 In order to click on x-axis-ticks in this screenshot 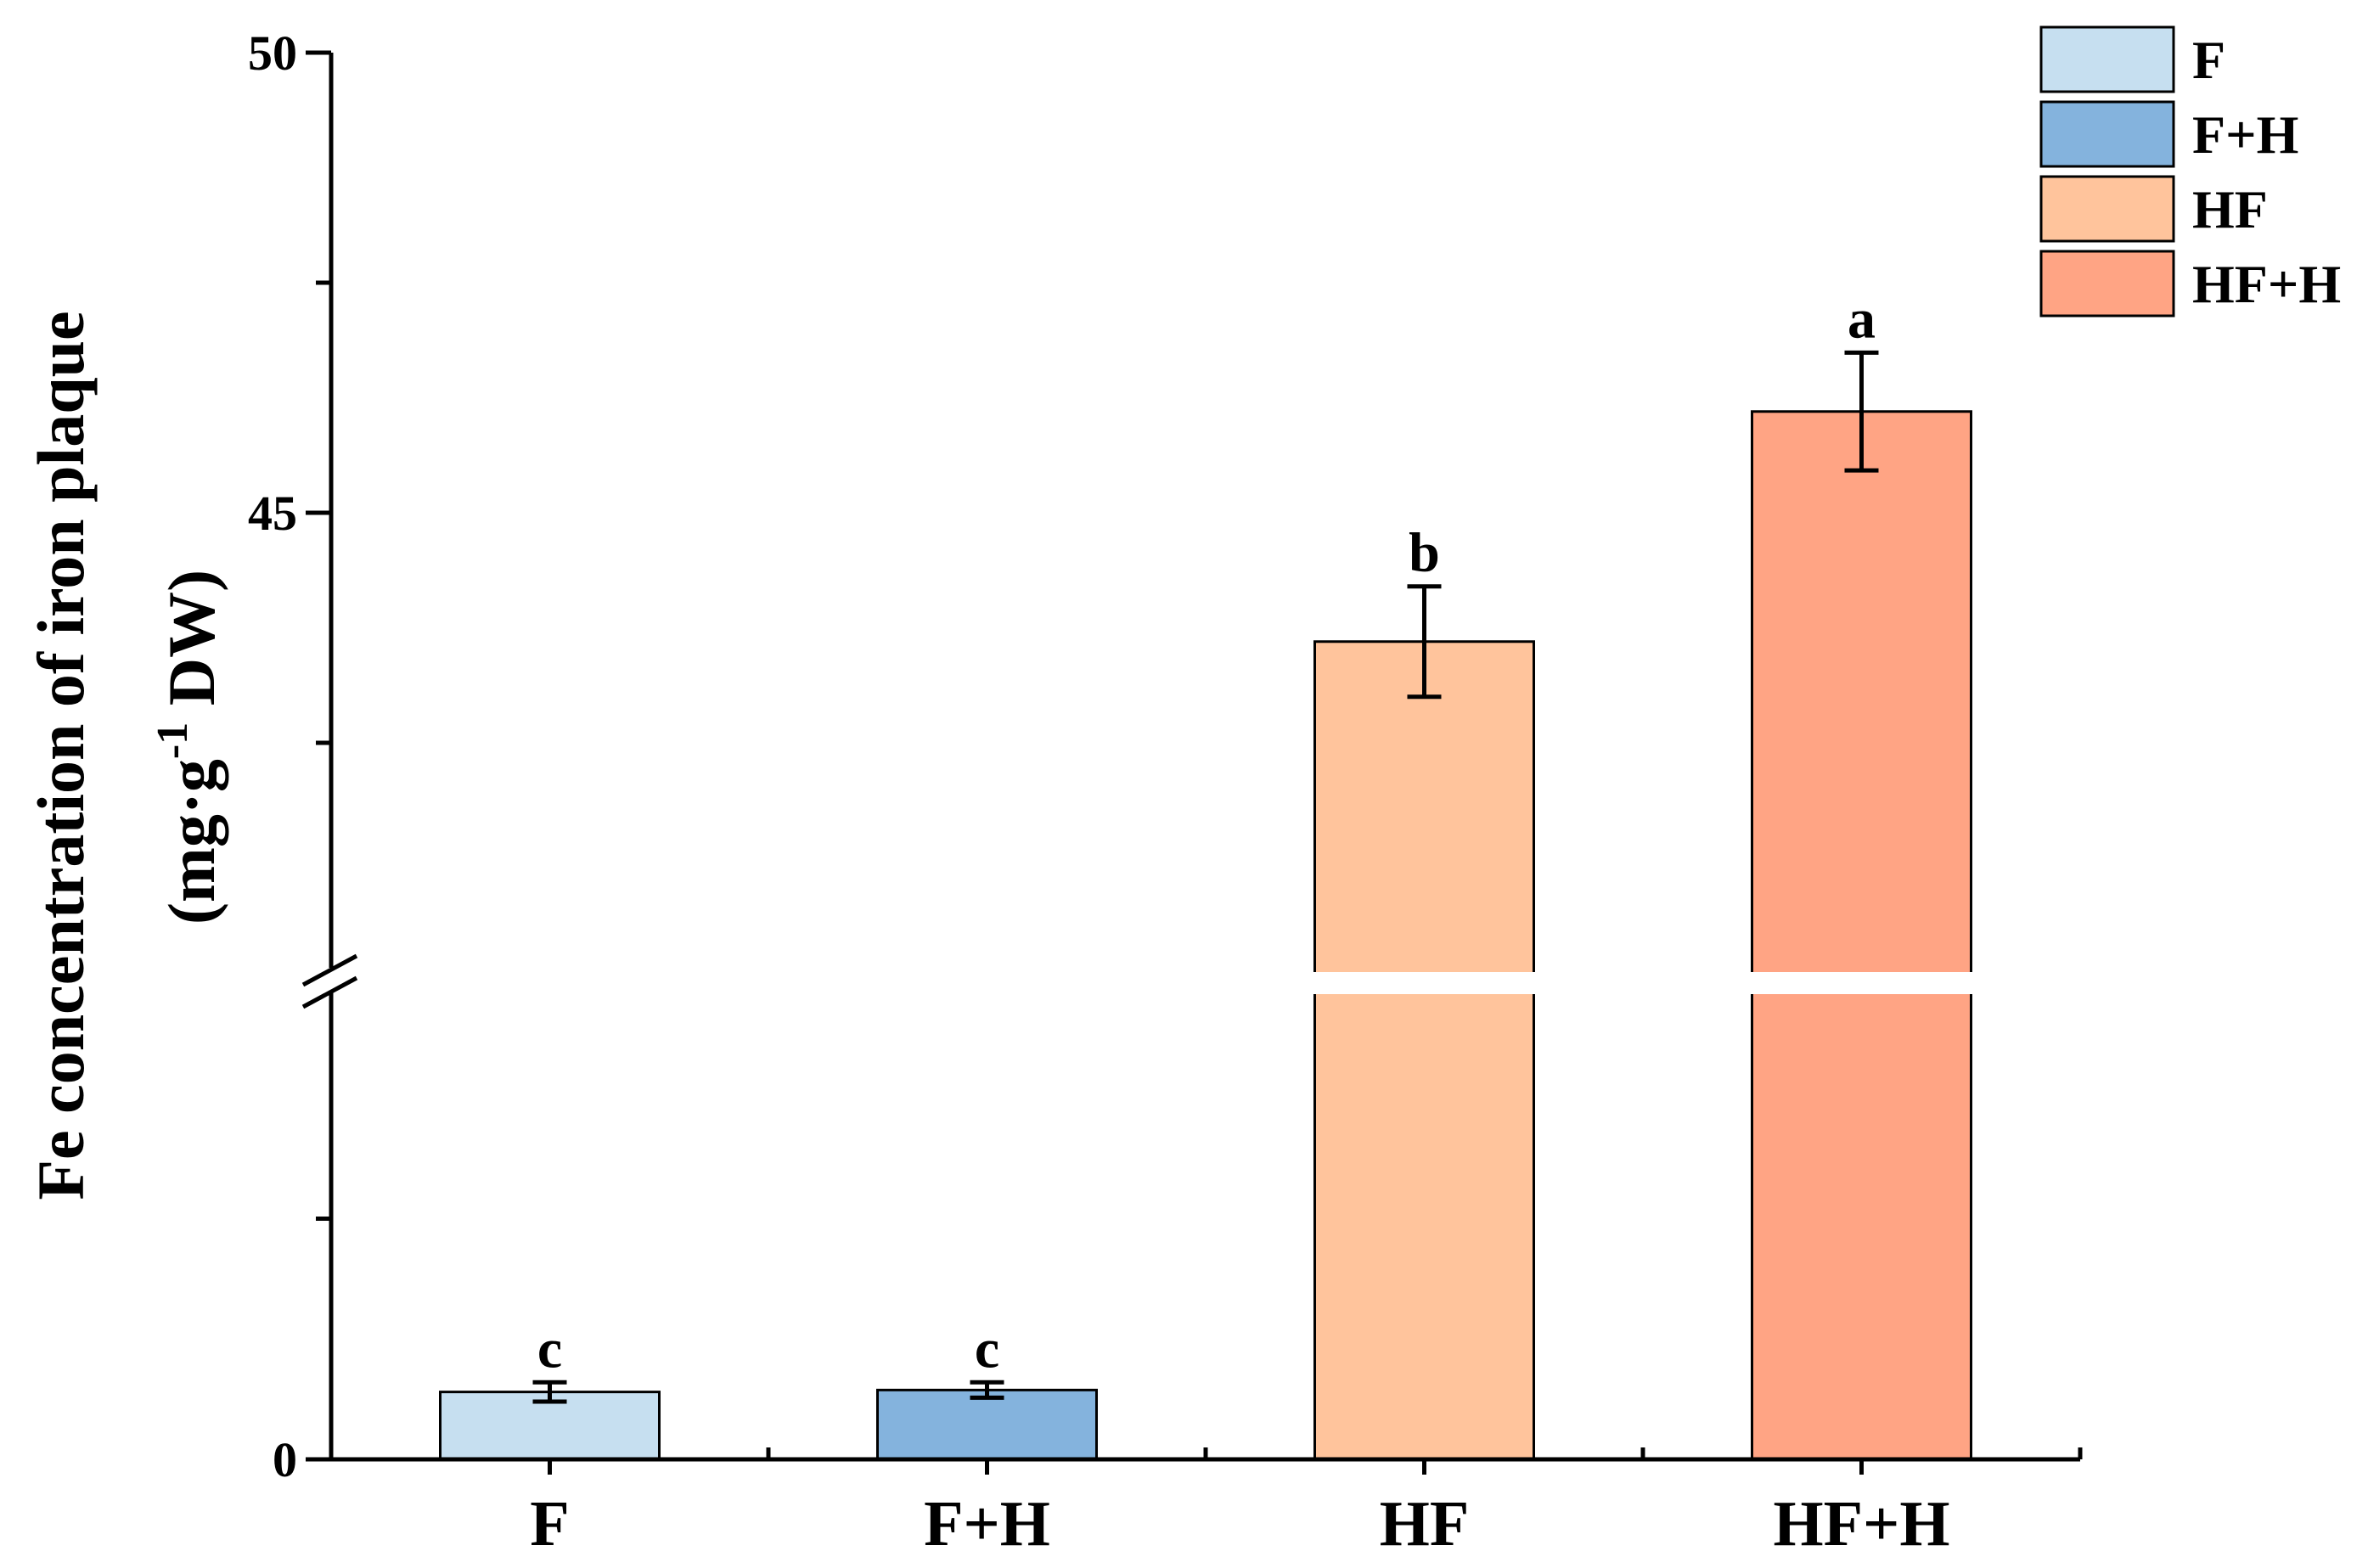, I will do `click(1315, 1461)`.